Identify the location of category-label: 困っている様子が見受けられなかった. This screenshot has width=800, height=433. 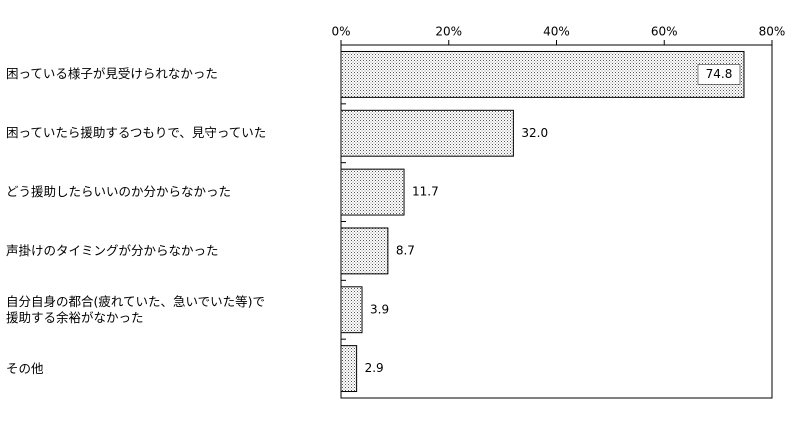
(112, 74).